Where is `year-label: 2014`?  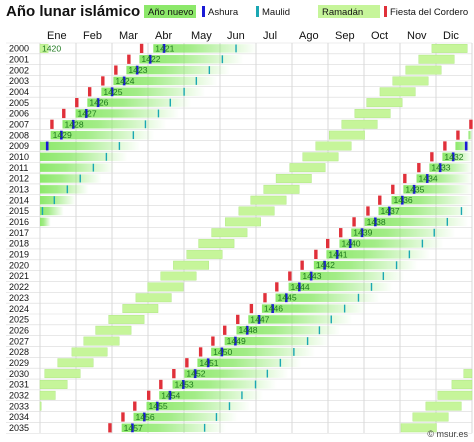
year-label: 2014 is located at coordinates (19, 200).